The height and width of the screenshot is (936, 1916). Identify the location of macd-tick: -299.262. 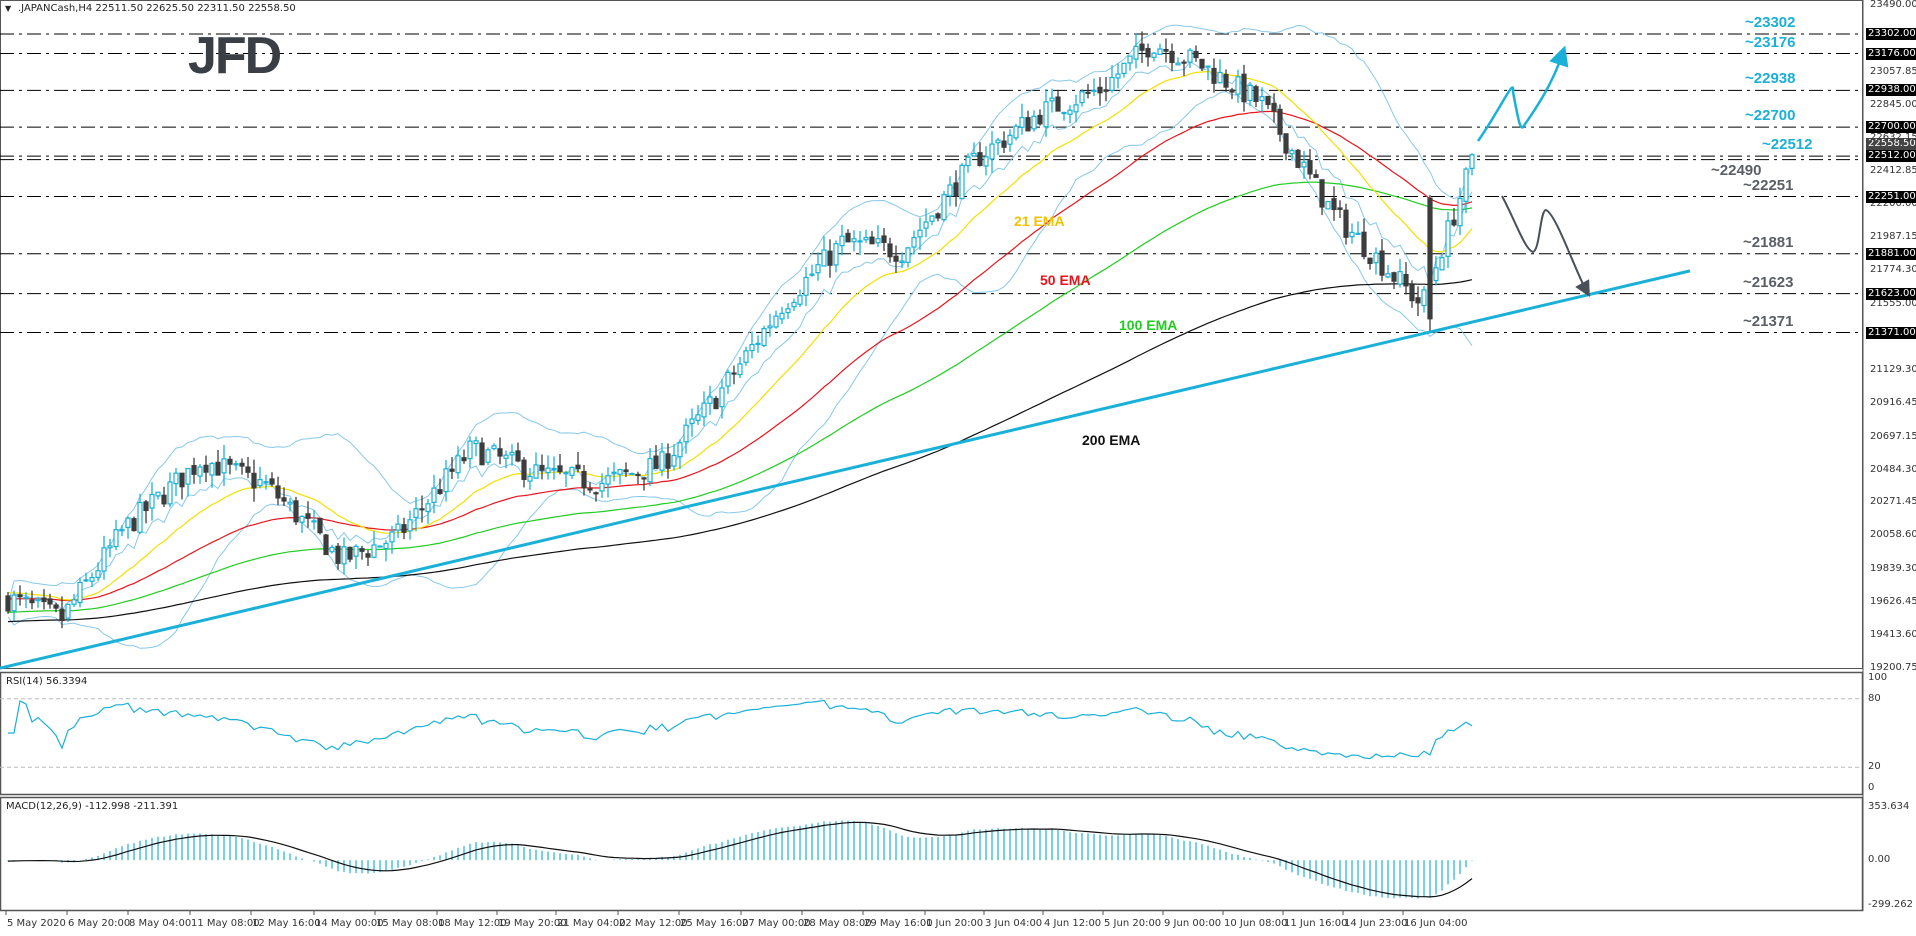
(1890, 904).